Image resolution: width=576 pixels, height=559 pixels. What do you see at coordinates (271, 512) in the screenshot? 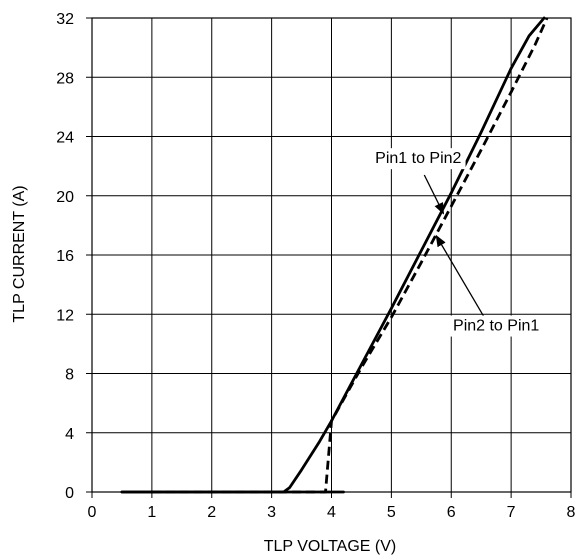
I see `x-tick-label: 3` at bounding box center [271, 512].